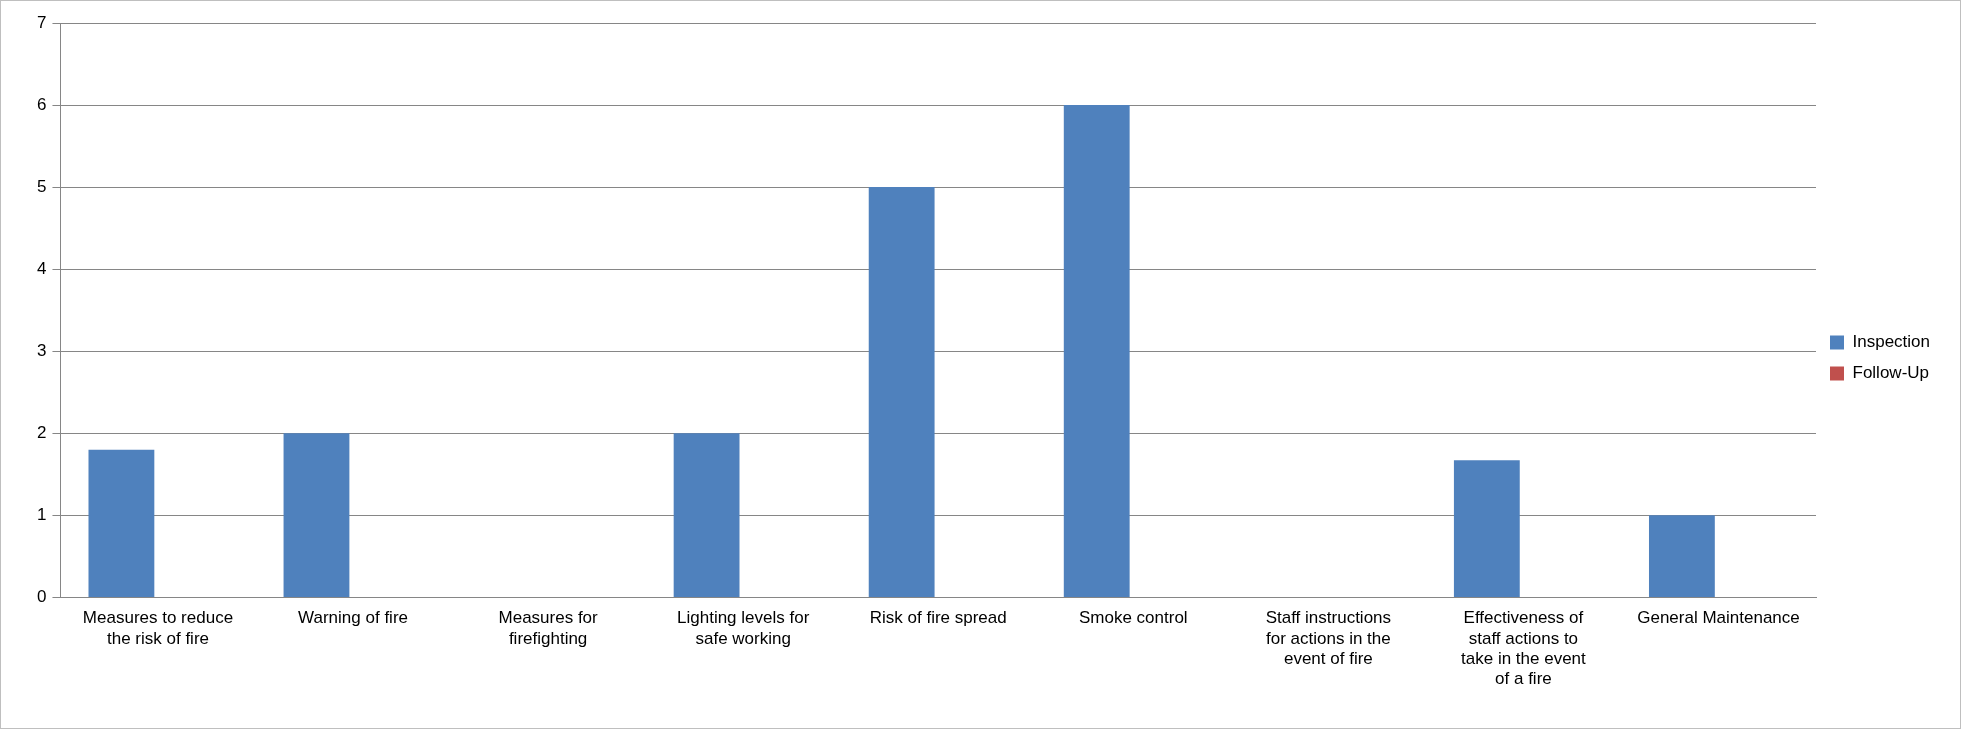 This screenshot has width=1961, height=729. I want to click on legend-label: Inspection, so click(1891, 342).